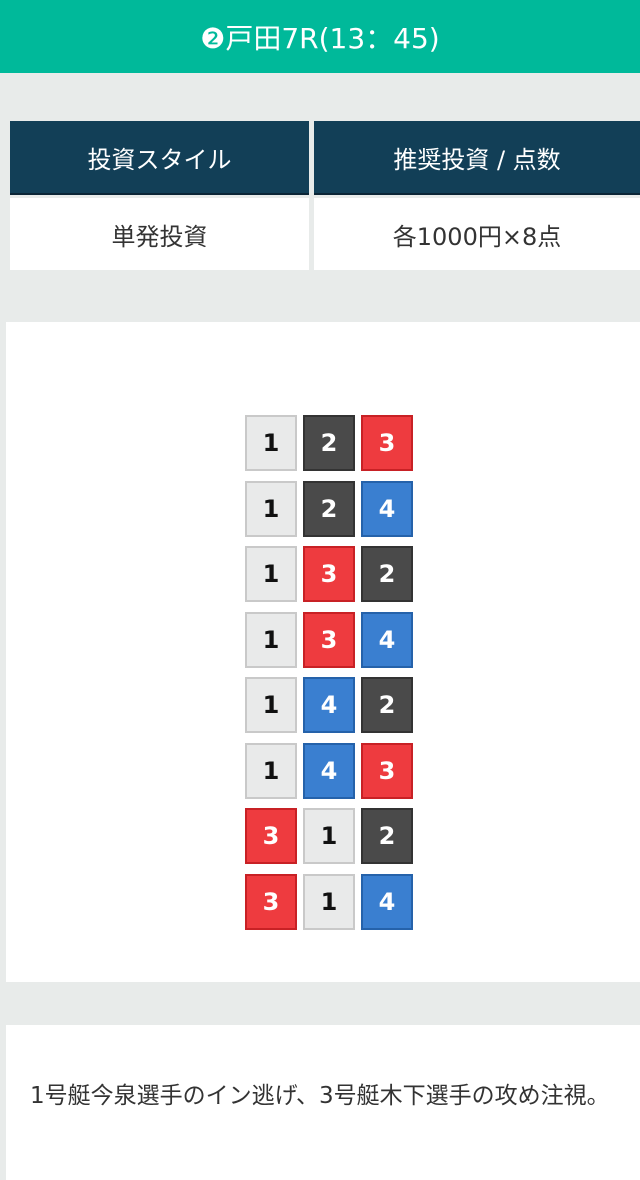  I want to click on recommended-investment-value: 各1000円×8点, so click(477, 234).